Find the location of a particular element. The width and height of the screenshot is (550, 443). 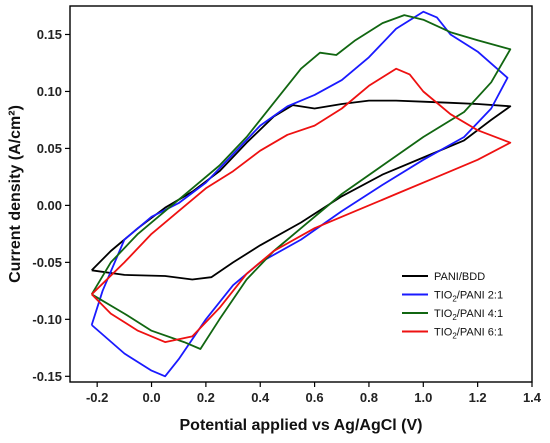

x-tick-label: 1.0 is located at coordinates (423, 397).